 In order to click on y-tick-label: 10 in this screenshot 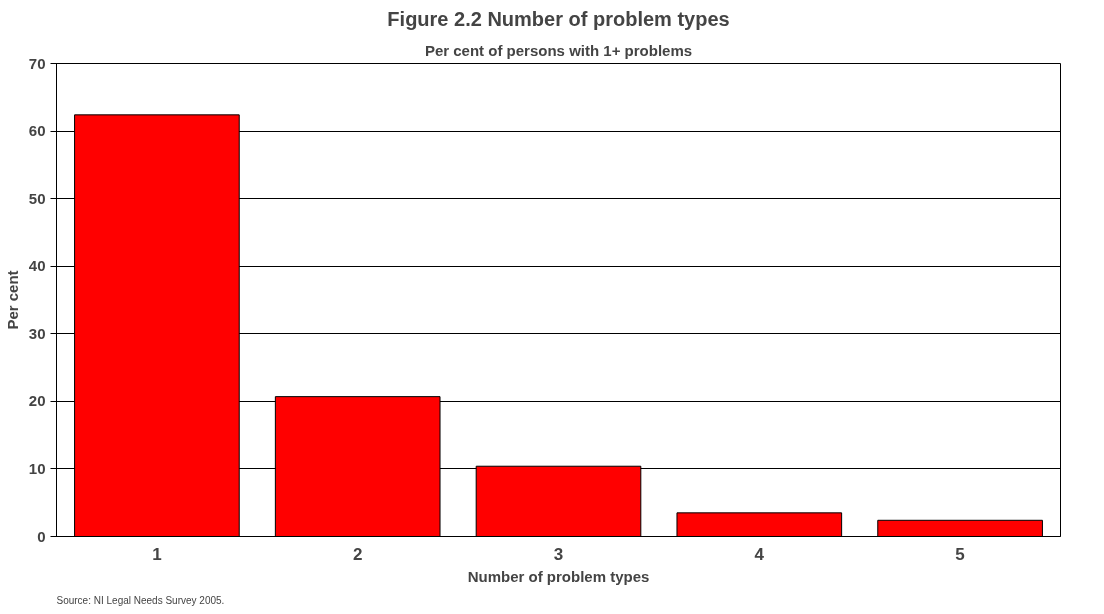, I will do `click(37, 468)`.